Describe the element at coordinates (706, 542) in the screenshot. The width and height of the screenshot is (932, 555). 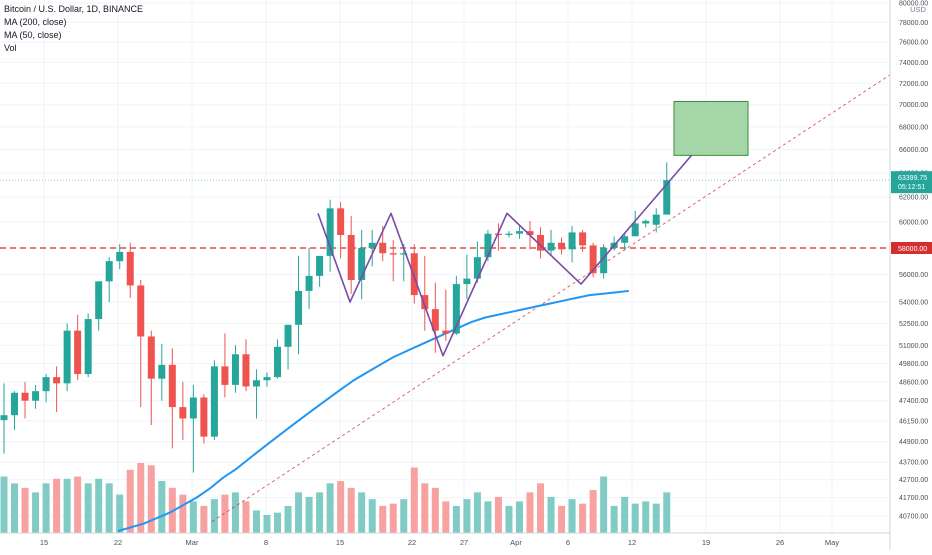
I see `time-tick-label: 19` at that location.